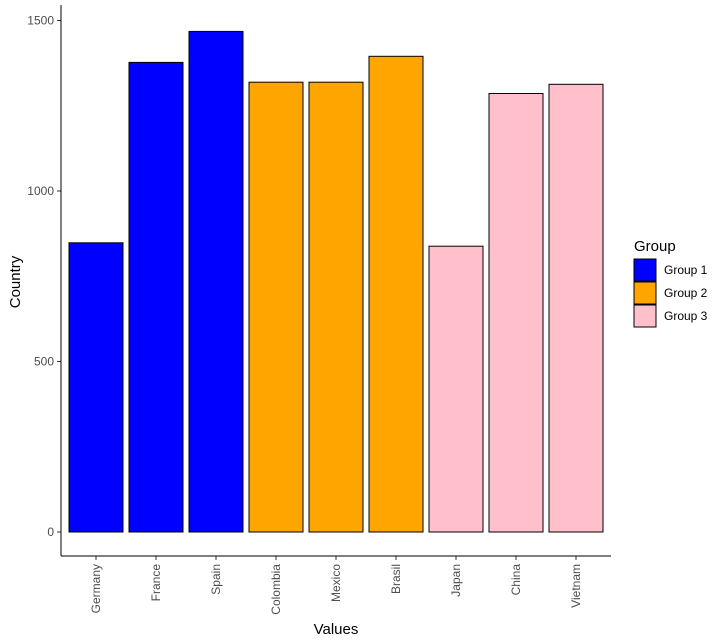  What do you see at coordinates (686, 270) in the screenshot?
I see `legend-label-1: Group 1` at bounding box center [686, 270].